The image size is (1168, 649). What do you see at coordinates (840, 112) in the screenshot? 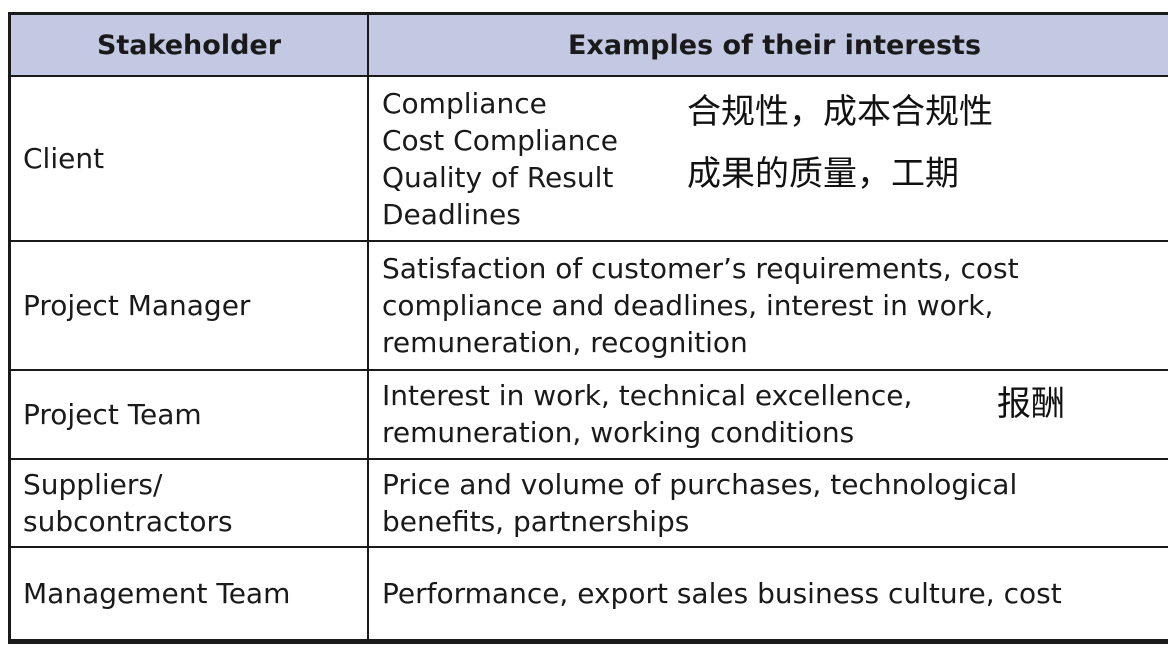
I see `chinese-annotation: 合规性，成本合规性` at bounding box center [840, 112].